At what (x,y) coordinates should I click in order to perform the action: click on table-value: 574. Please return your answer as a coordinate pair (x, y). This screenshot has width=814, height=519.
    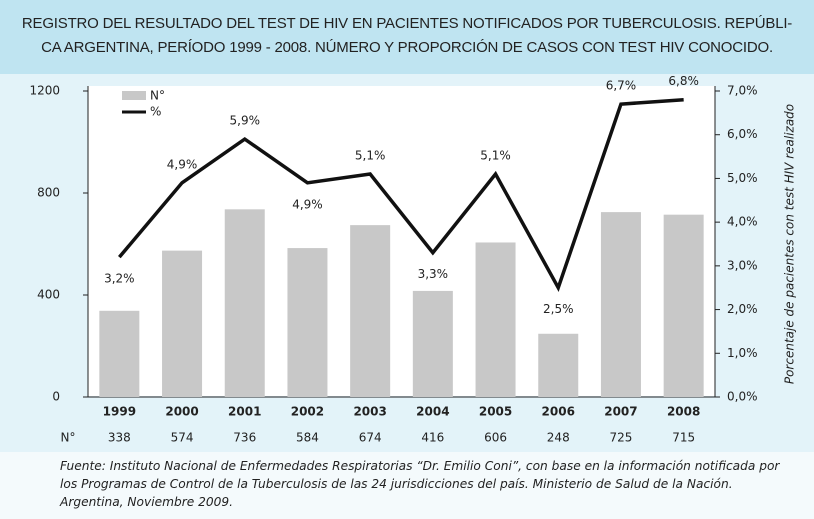
    Looking at the image, I should click on (182, 438).